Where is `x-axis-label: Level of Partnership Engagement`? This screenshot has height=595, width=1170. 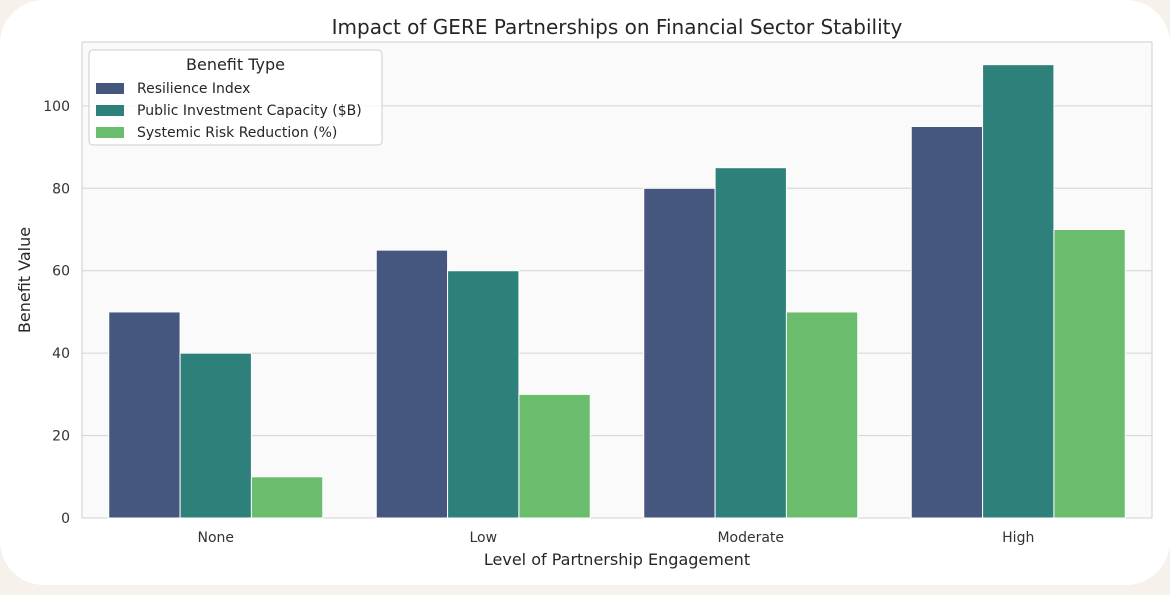 x-axis-label: Level of Partnership Engagement is located at coordinates (617, 559).